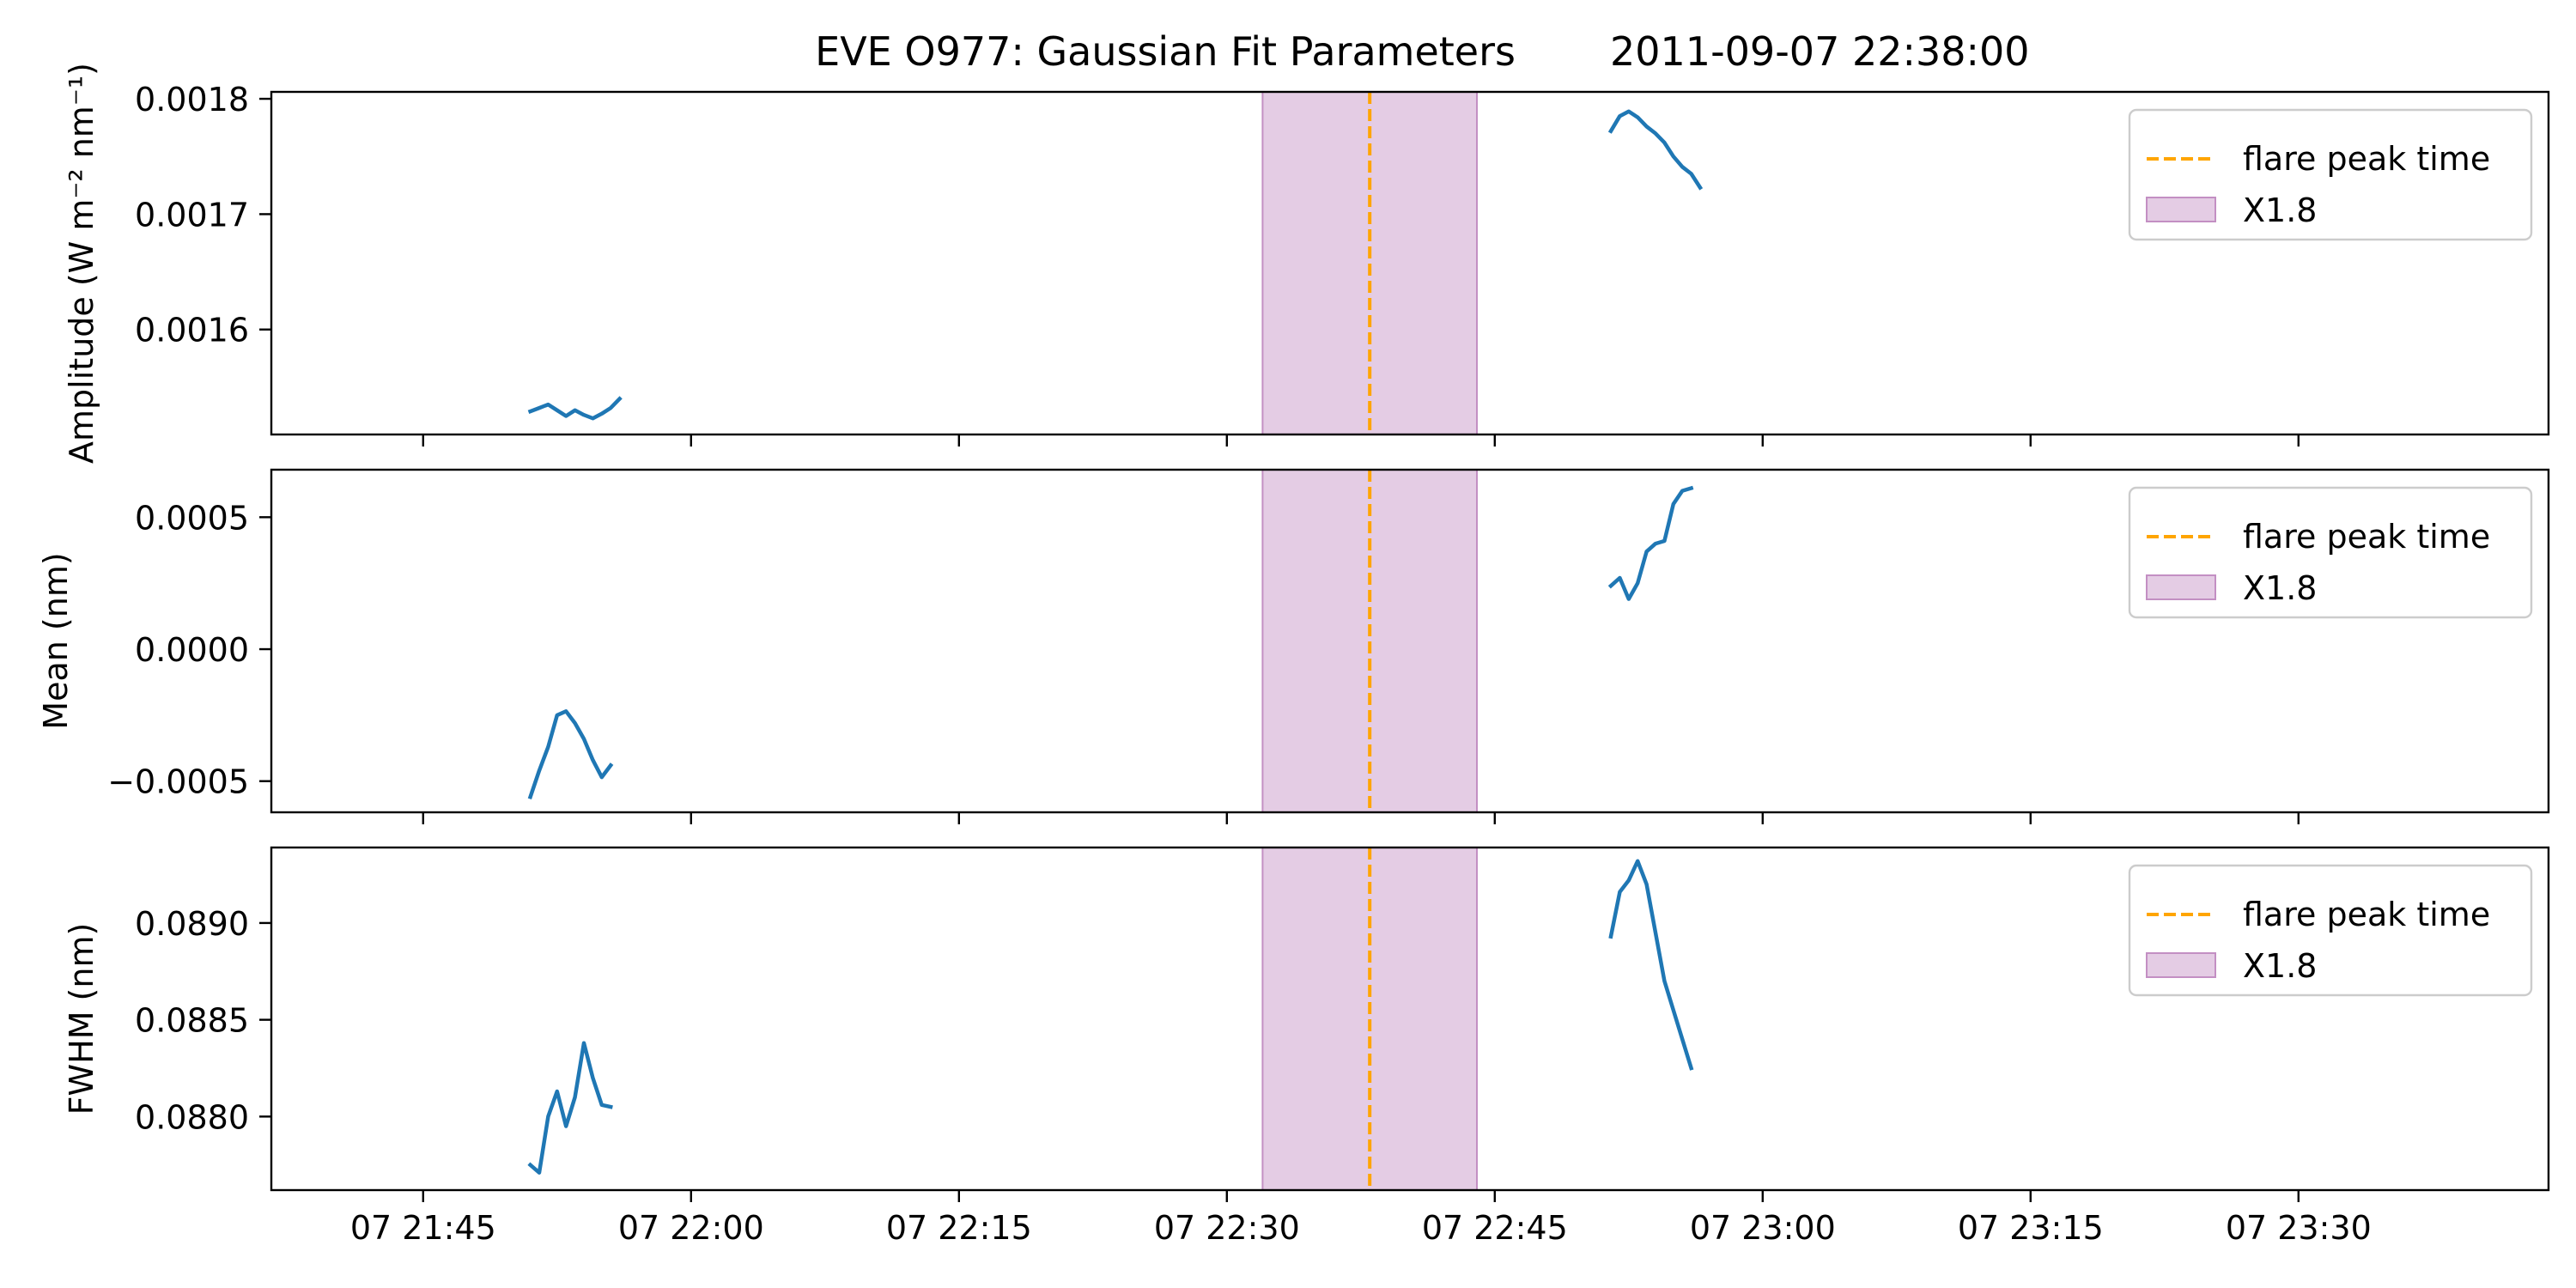  What do you see at coordinates (192, 924) in the screenshot?
I see `y-tick-label: 0.0890` at bounding box center [192, 924].